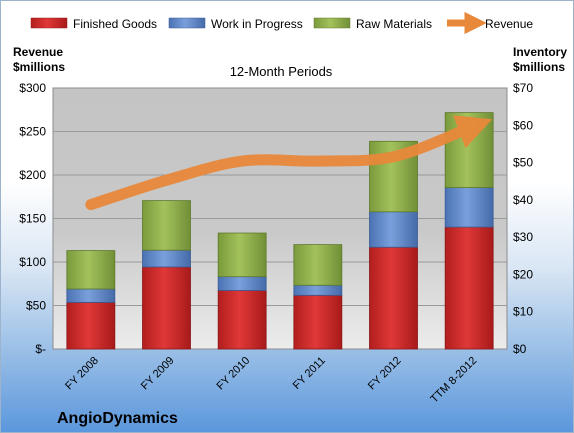 Image resolution: width=574 pixels, height=433 pixels. Describe the element at coordinates (82, 374) in the screenshot. I see `category-label-0: FY 2008` at that location.